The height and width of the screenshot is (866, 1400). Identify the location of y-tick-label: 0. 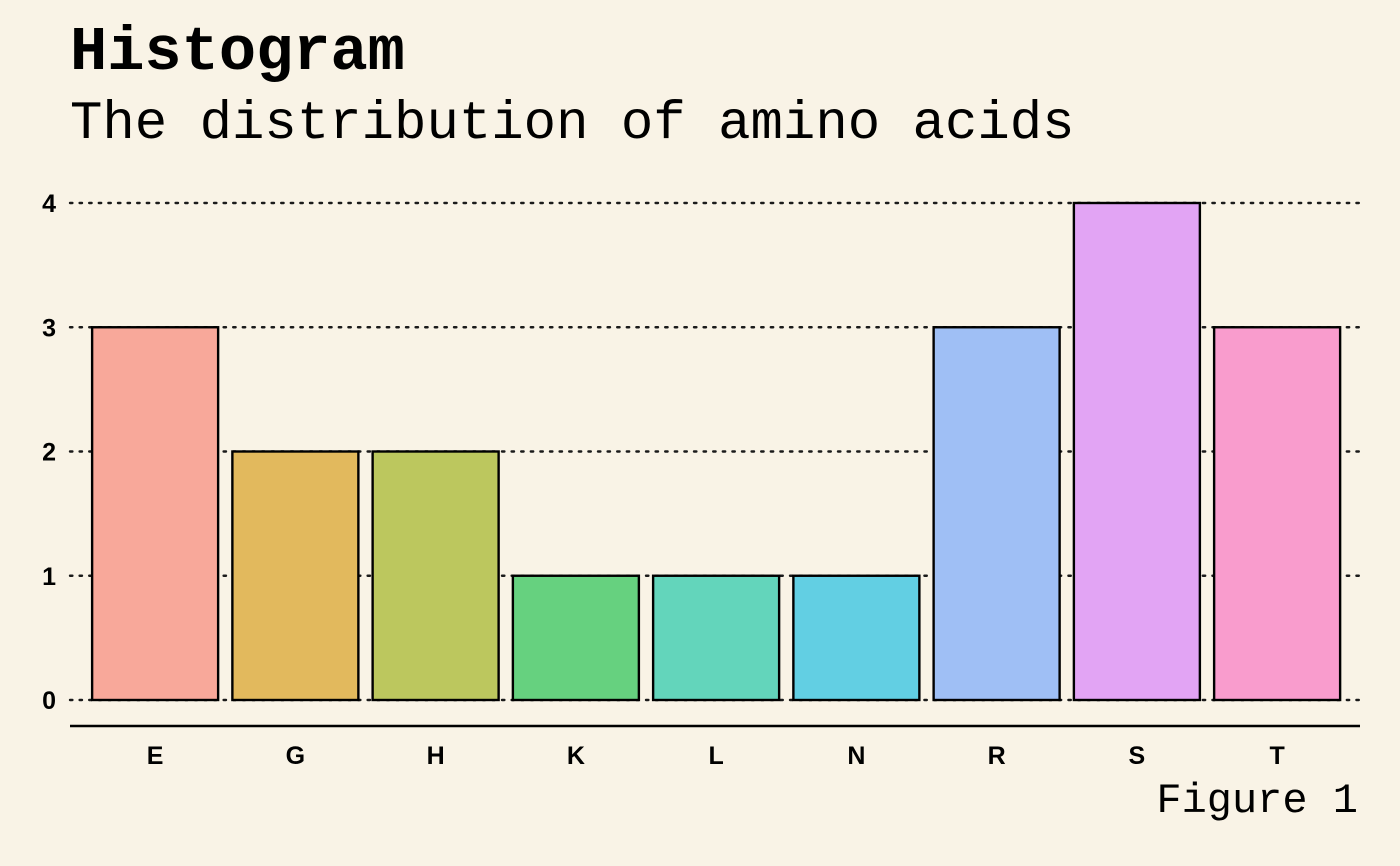
(49, 701).